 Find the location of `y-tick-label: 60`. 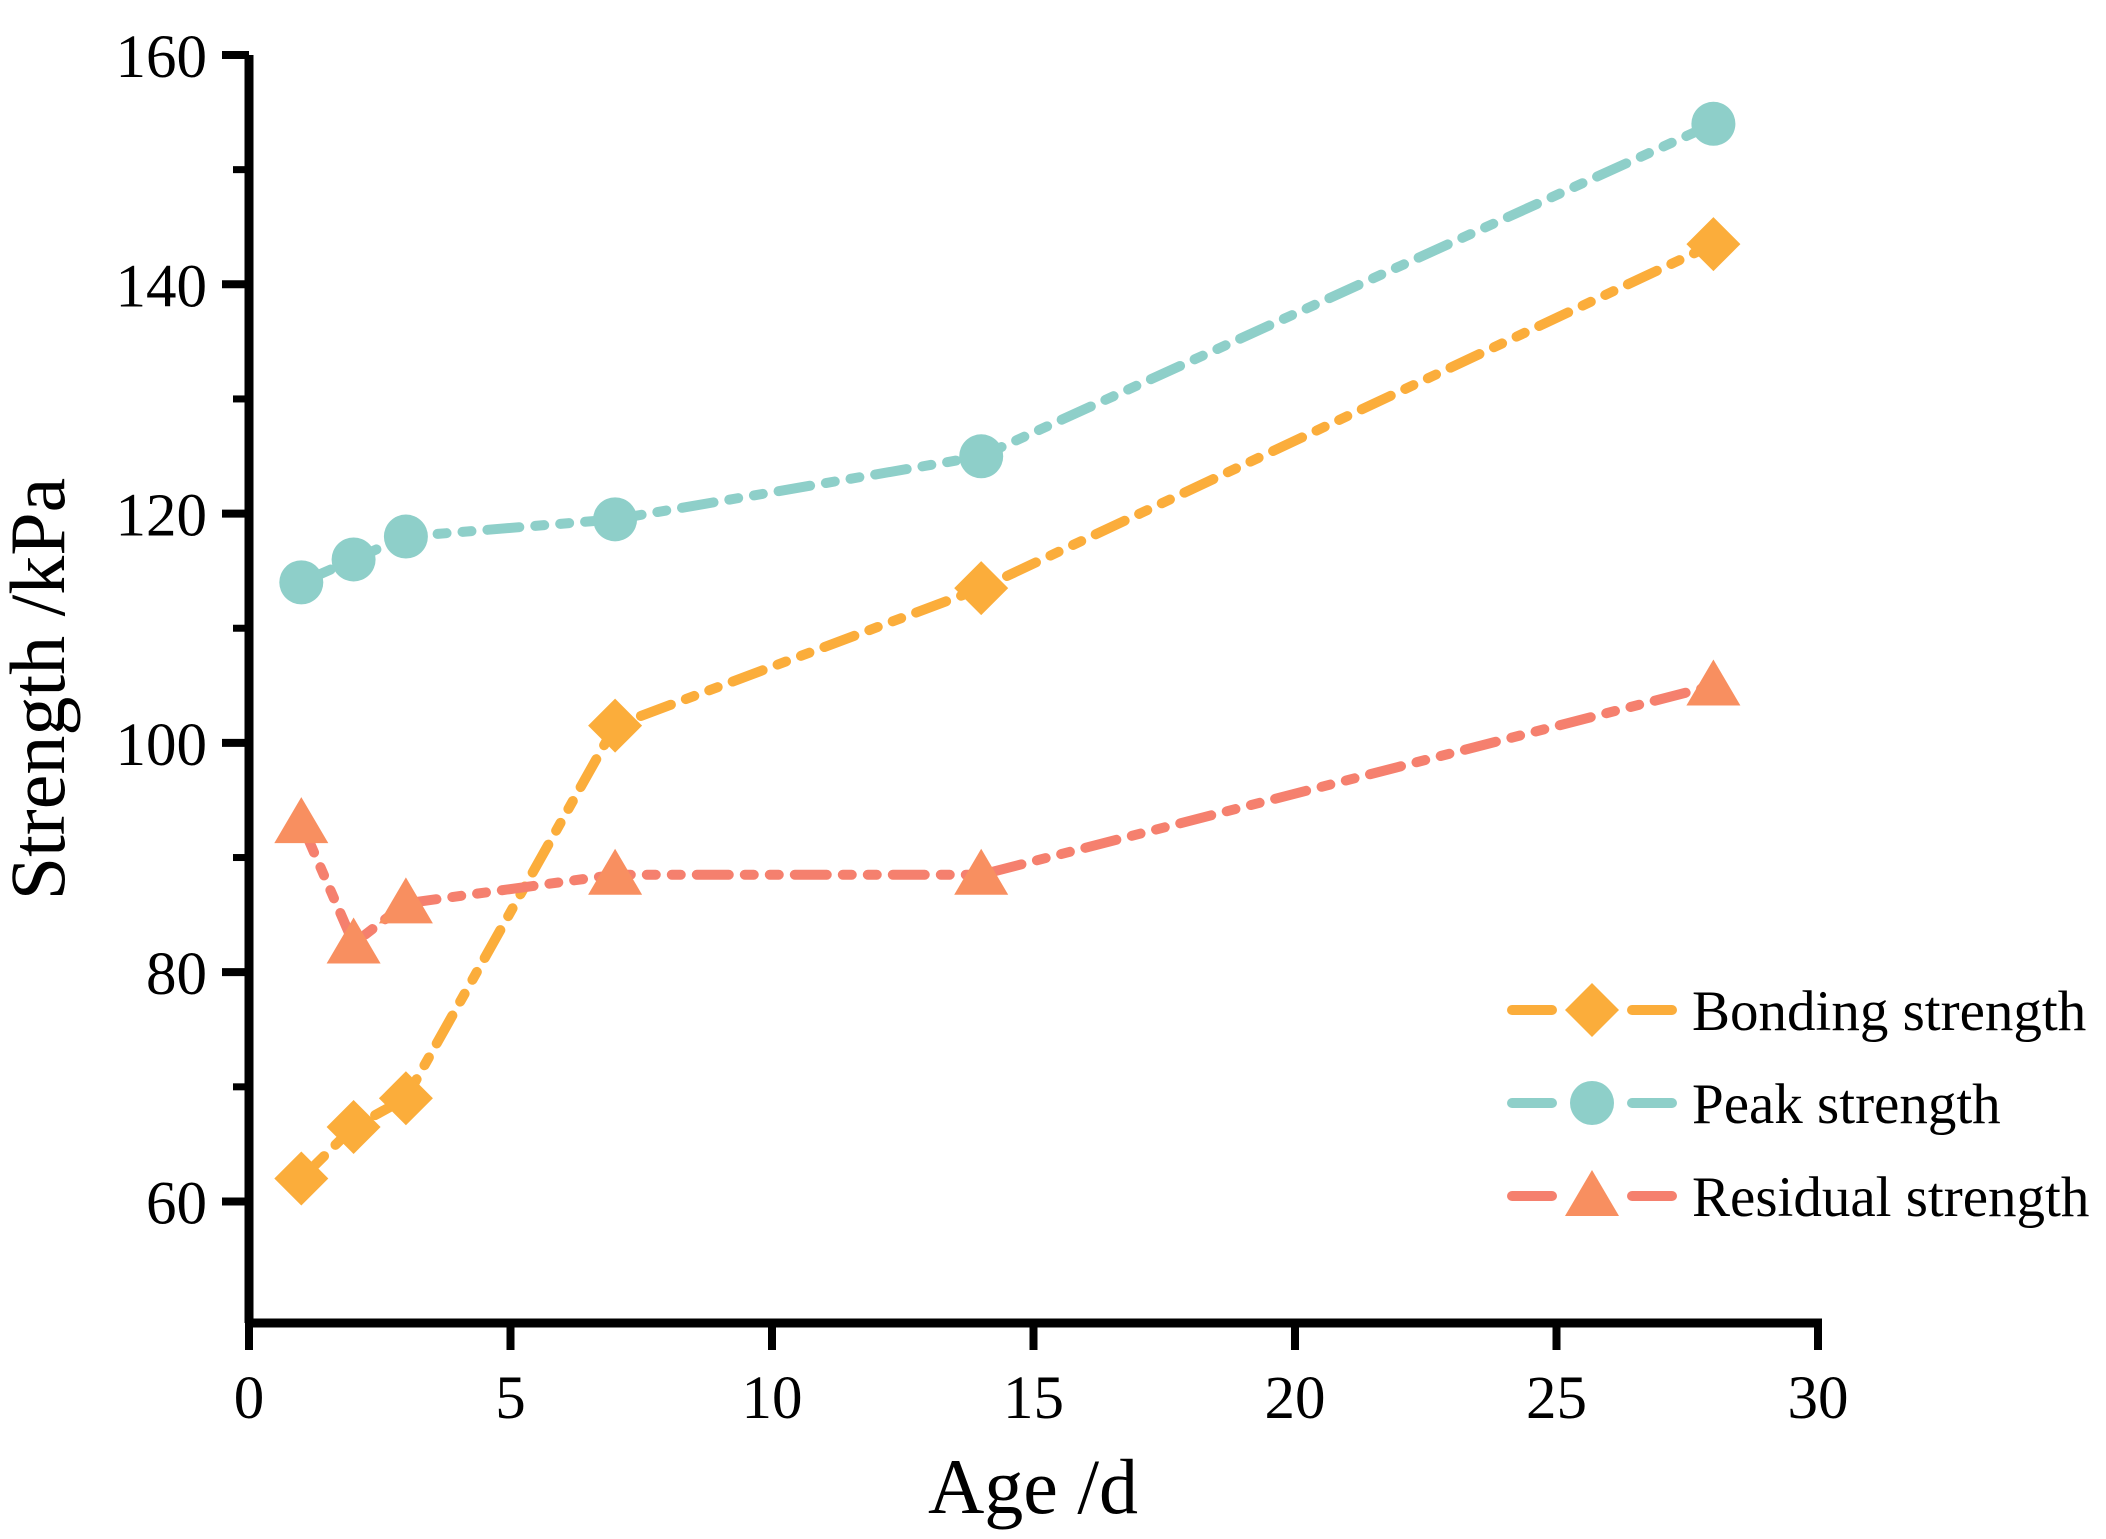

y-tick-label: 60 is located at coordinates (176, 1203).